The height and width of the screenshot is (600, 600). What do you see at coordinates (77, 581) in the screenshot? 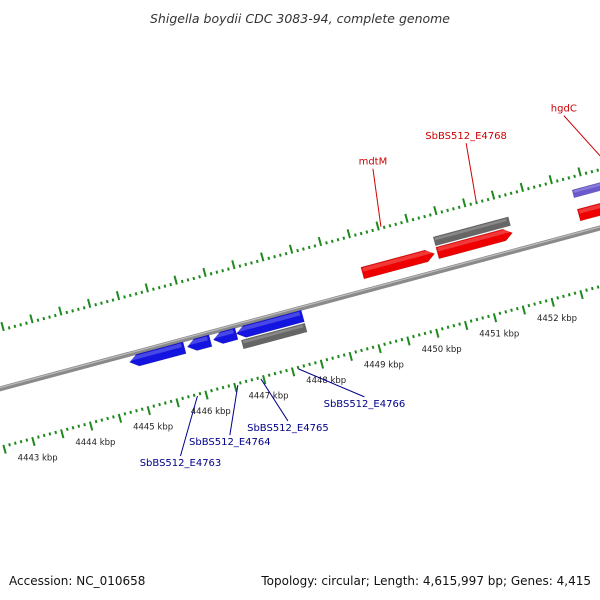
I see `accession-text: Accession: NC_010658` at bounding box center [77, 581].